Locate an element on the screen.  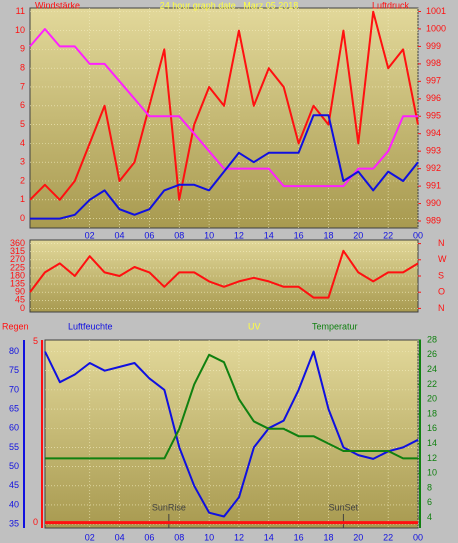
y2-tick-label: 1001 is located at coordinates (436, 11).